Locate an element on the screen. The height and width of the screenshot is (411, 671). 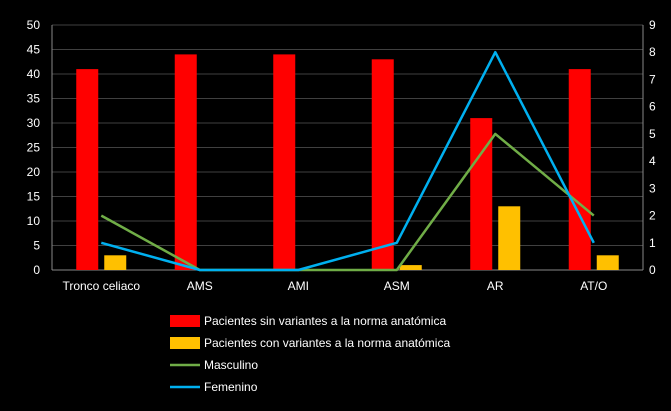
y-left-tick-label: 15 is located at coordinates (34, 197).